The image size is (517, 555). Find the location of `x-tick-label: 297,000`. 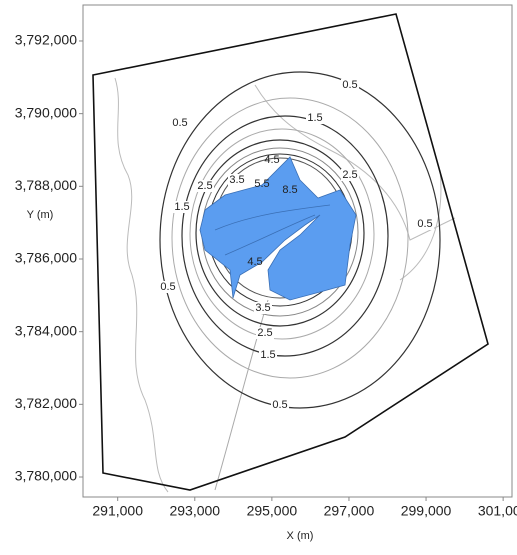

x-tick-label: 297,000 is located at coordinates (349, 511).